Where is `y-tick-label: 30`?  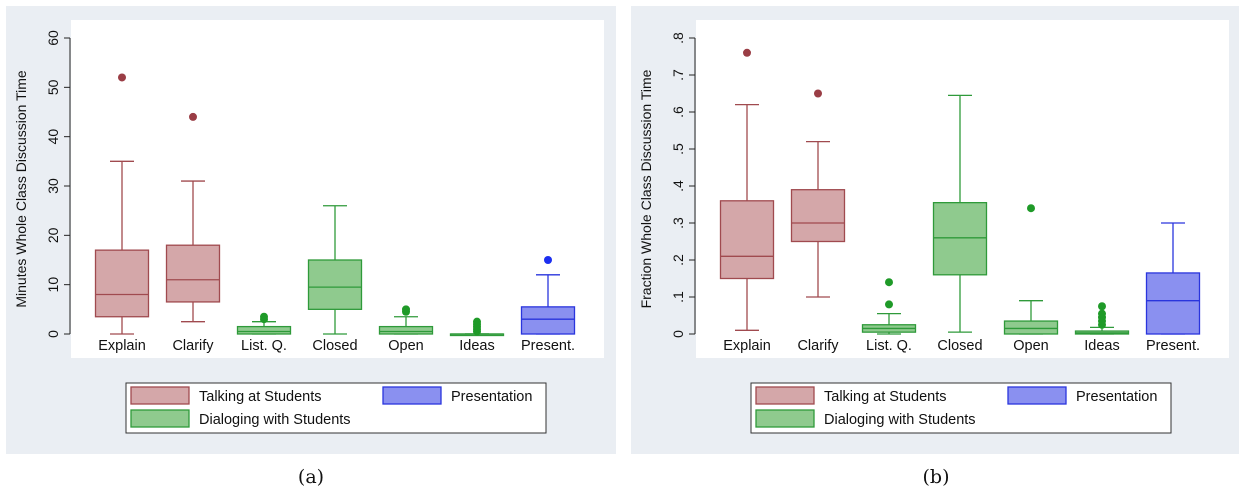 y-tick-label: 30 is located at coordinates (53, 186).